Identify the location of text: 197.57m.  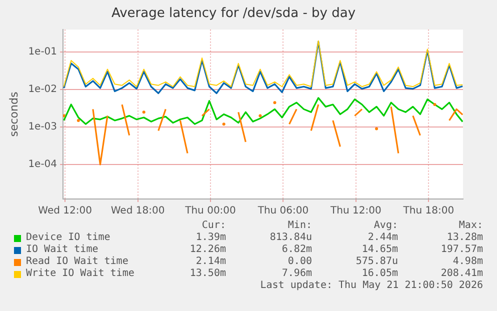
(461, 249).